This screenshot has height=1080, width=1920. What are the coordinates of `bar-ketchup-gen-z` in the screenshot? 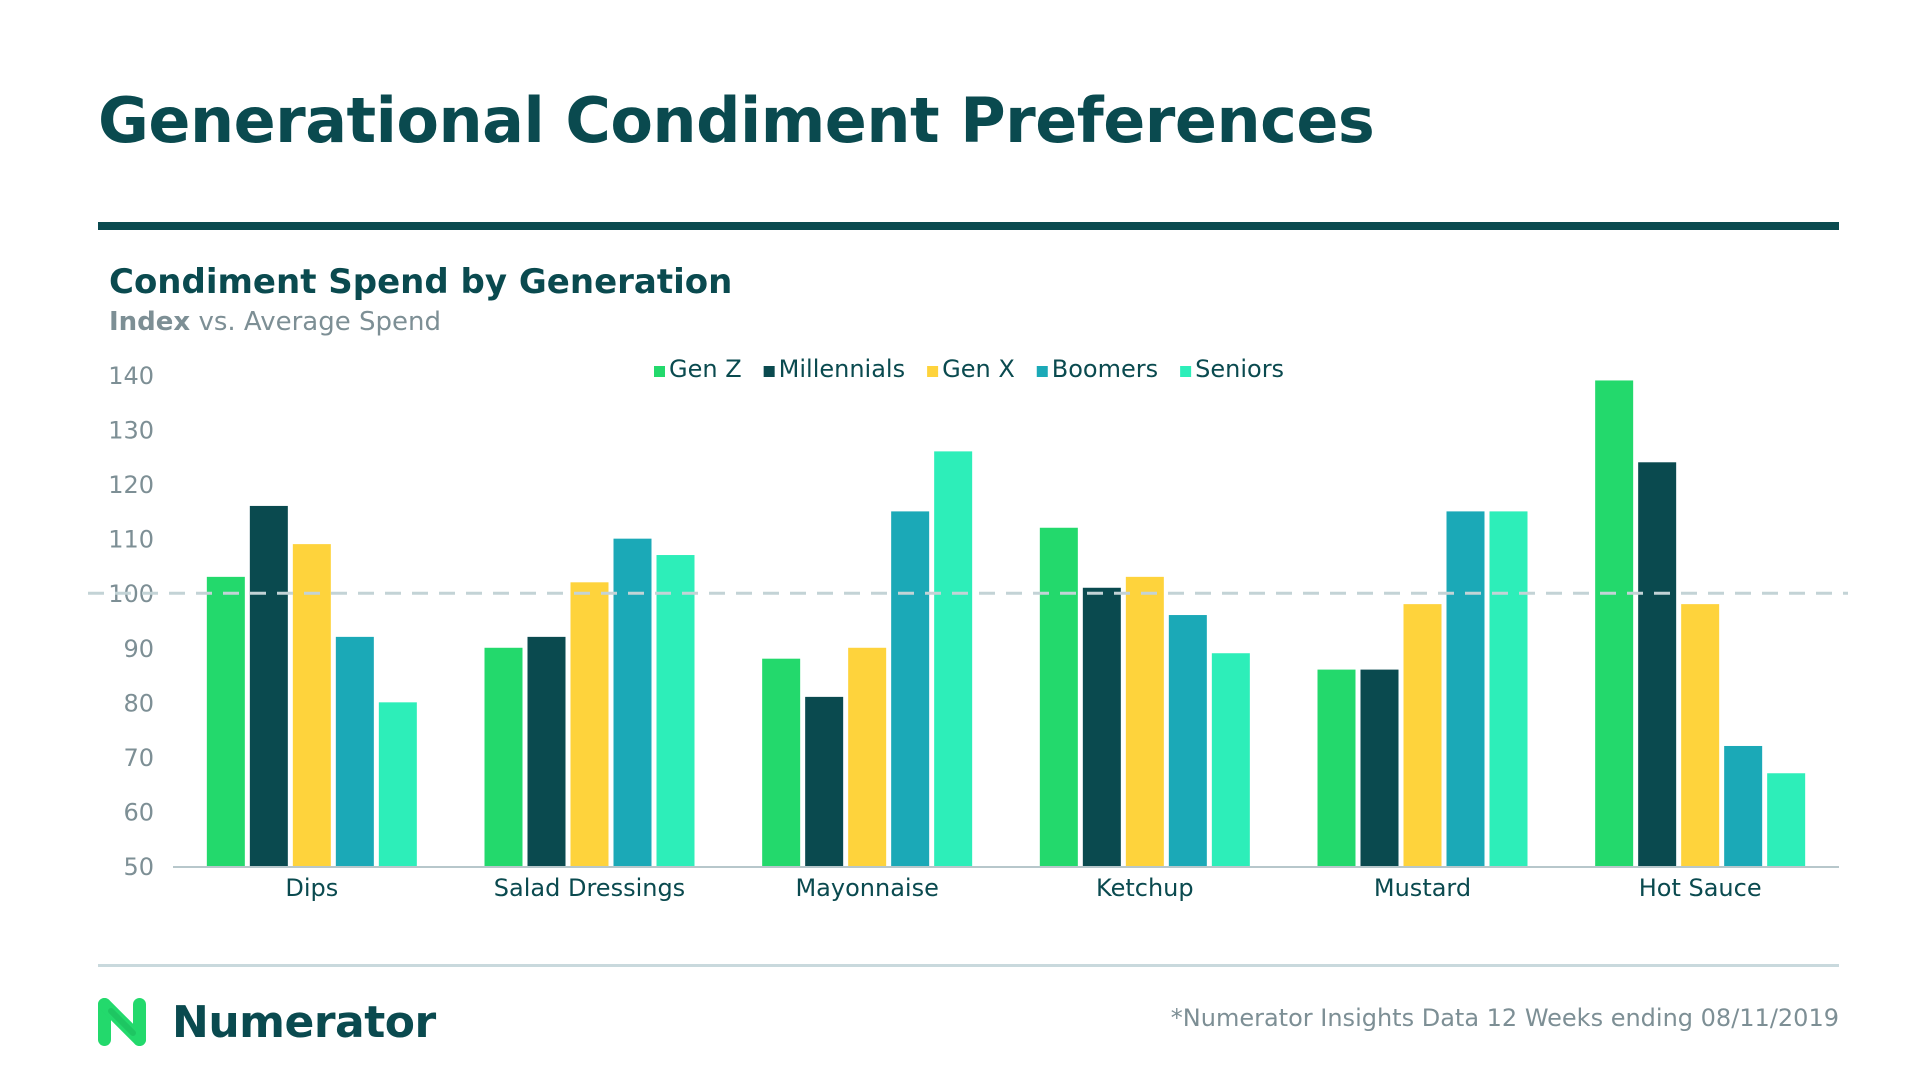 It's located at (1058, 696).